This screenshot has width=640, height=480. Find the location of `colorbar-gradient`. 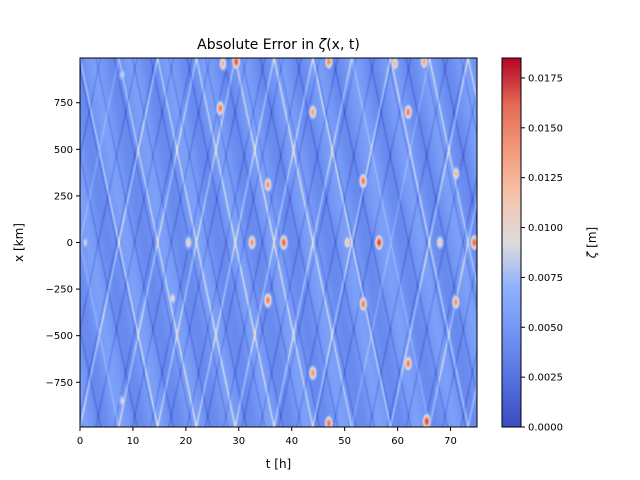

colorbar-gradient is located at coordinates (511, 242).